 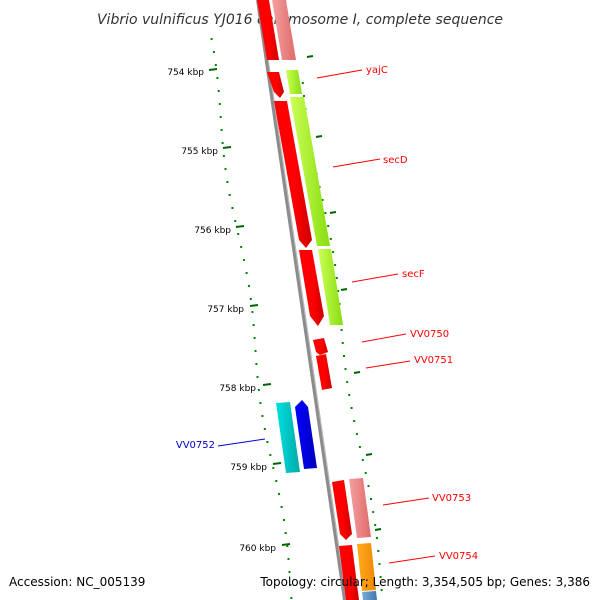 What do you see at coordinates (248, 468) in the screenshot?
I see `kbp-label: 759 kbp` at bounding box center [248, 468].